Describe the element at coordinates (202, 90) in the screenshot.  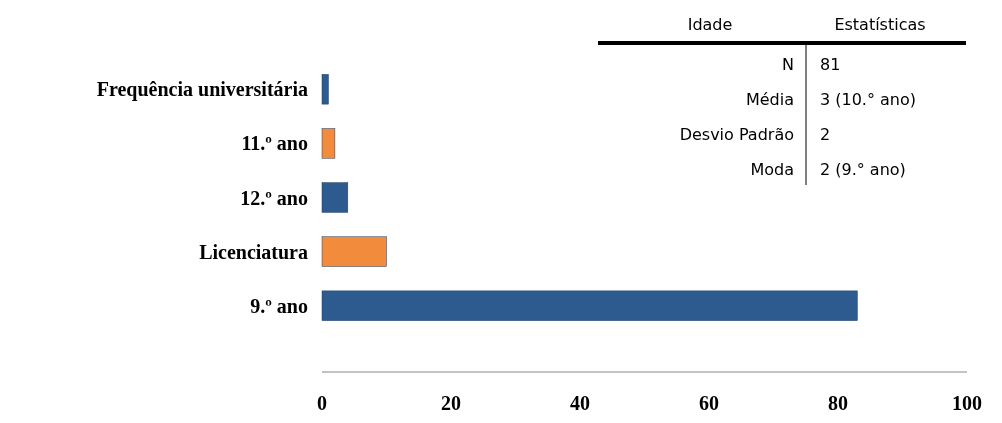
I see `y-tick-label: Frequência universitária` at that location.